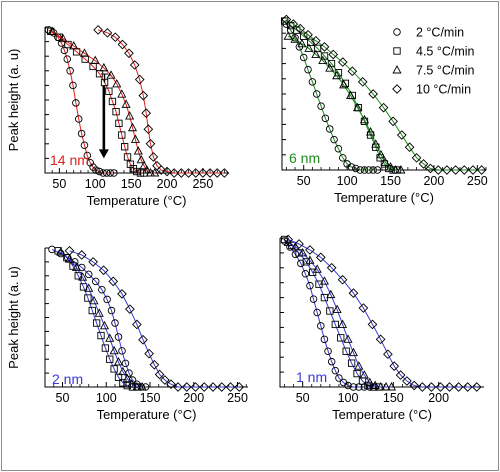  I want to click on x-tick-label: 150, so click(131, 184).